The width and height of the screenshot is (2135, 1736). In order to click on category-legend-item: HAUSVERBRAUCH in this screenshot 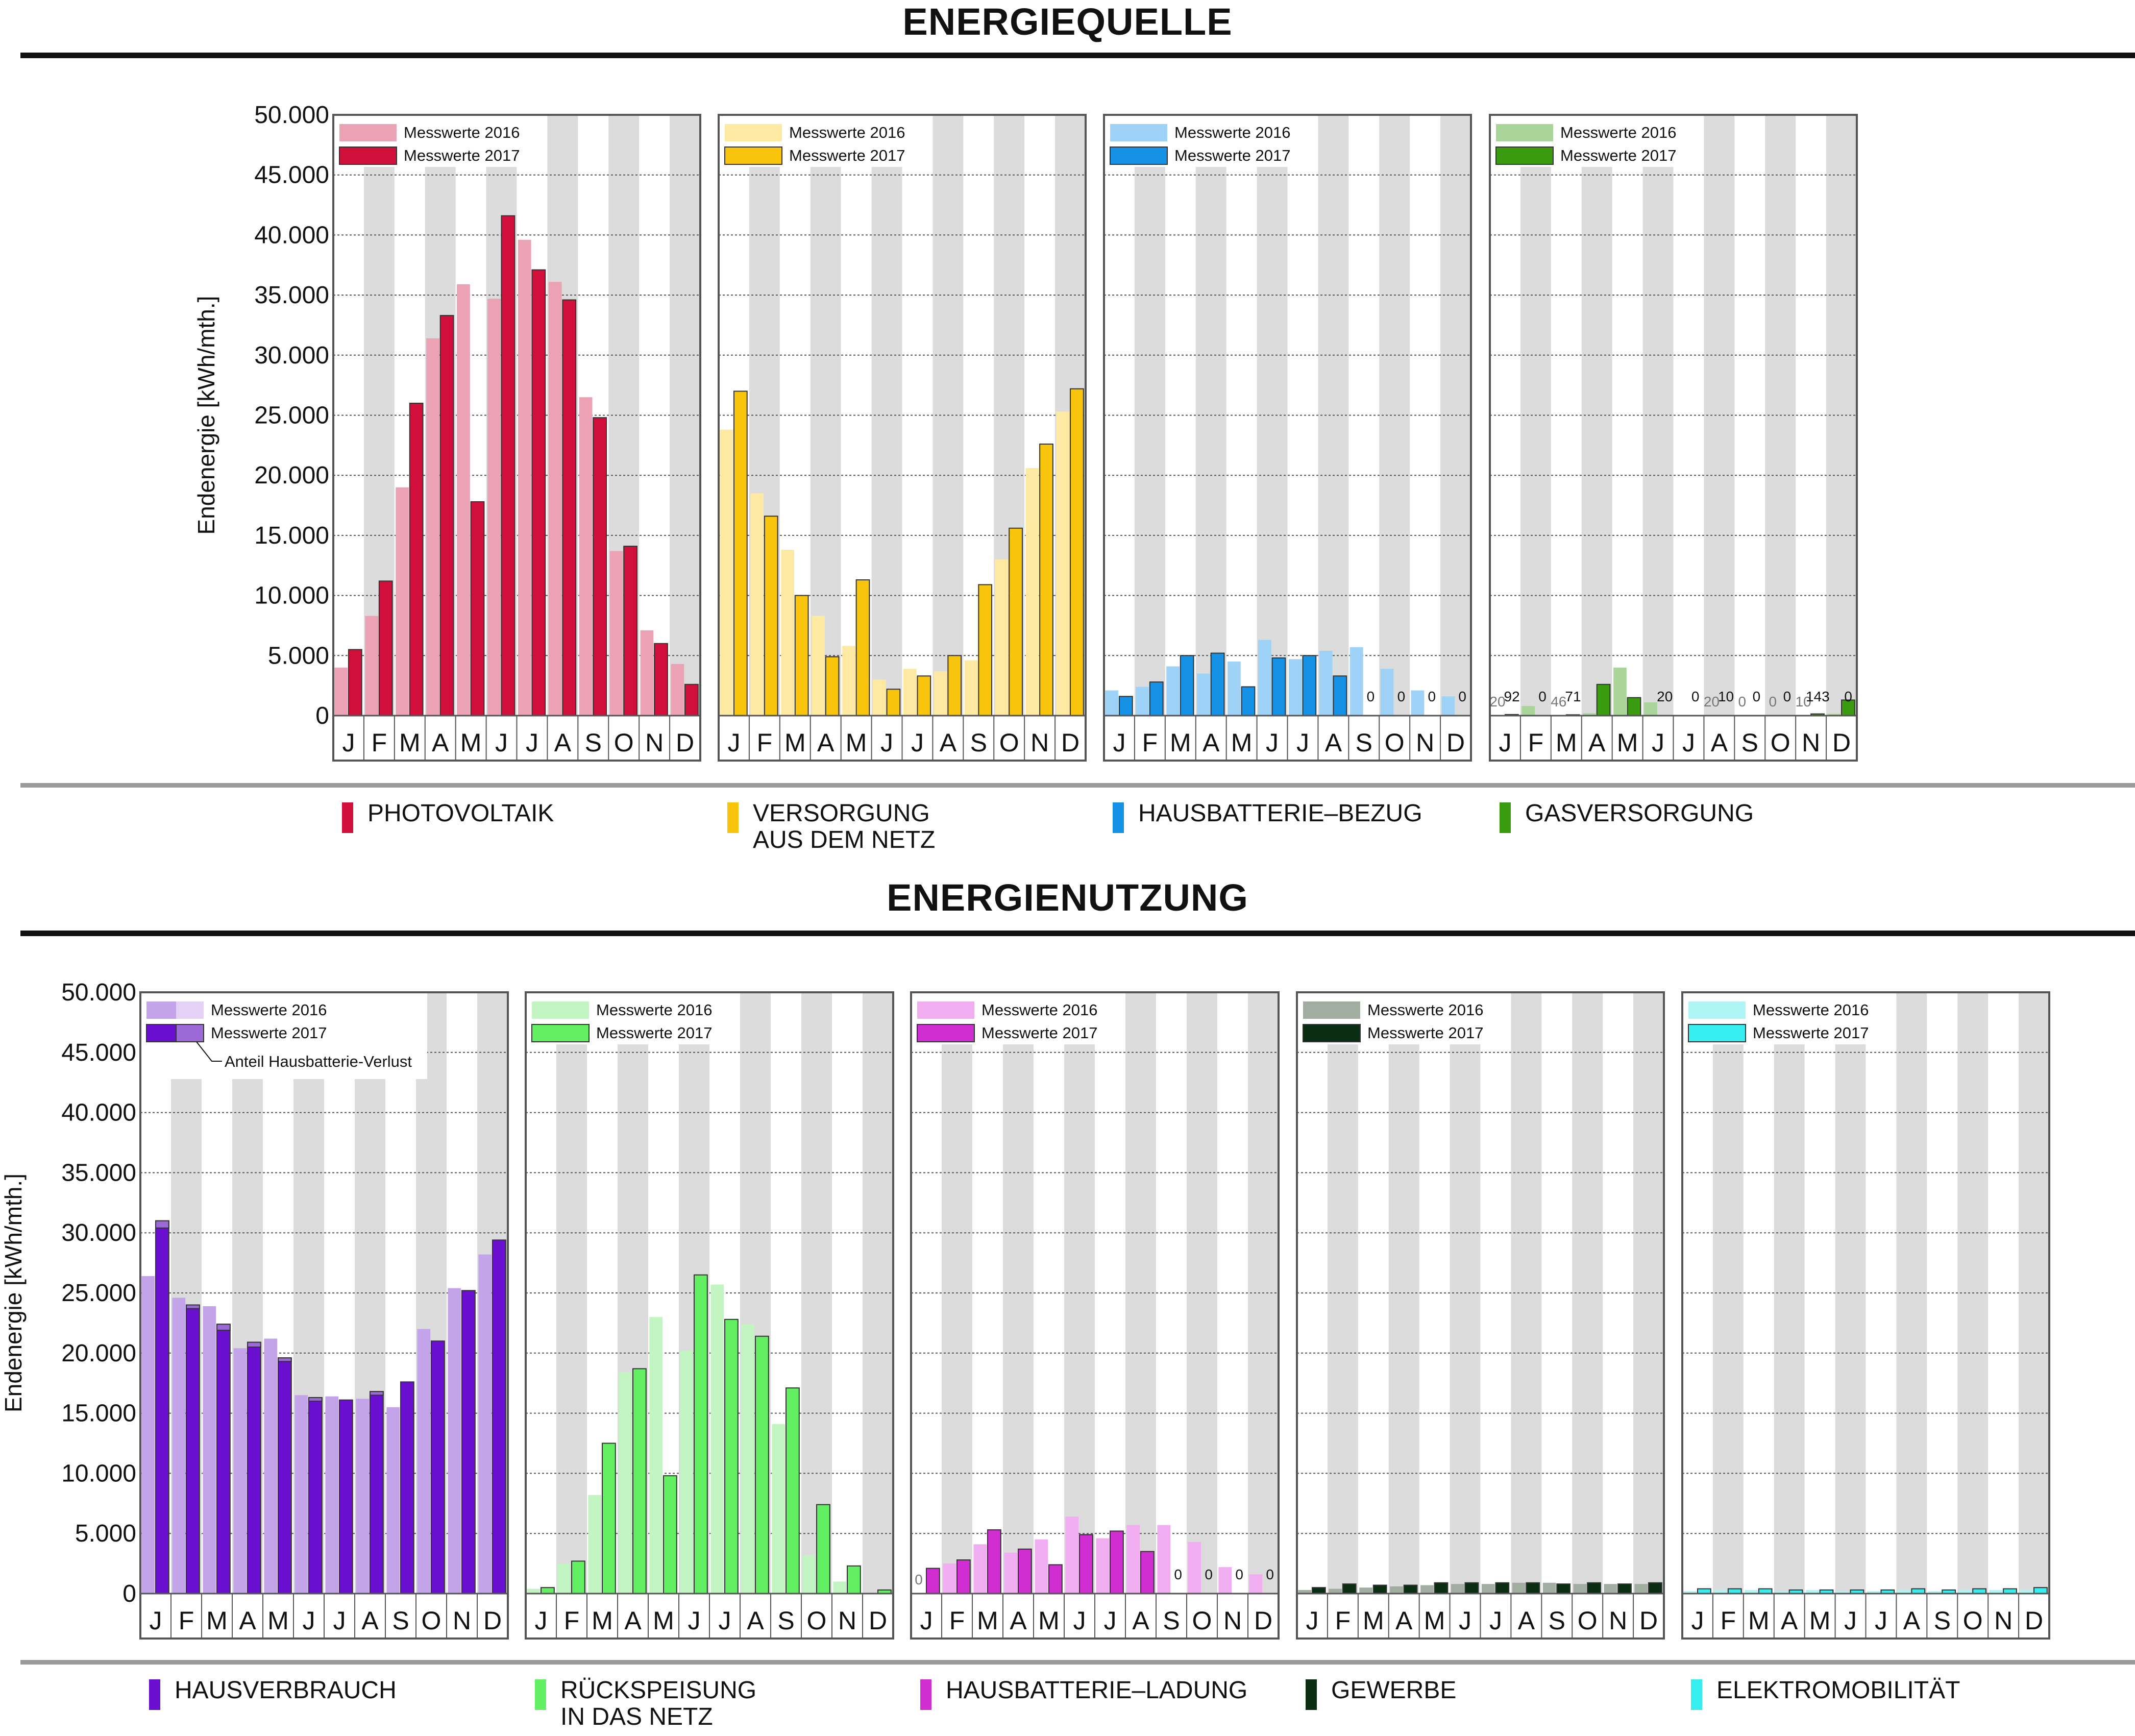, I will do `click(273, 1693)`.